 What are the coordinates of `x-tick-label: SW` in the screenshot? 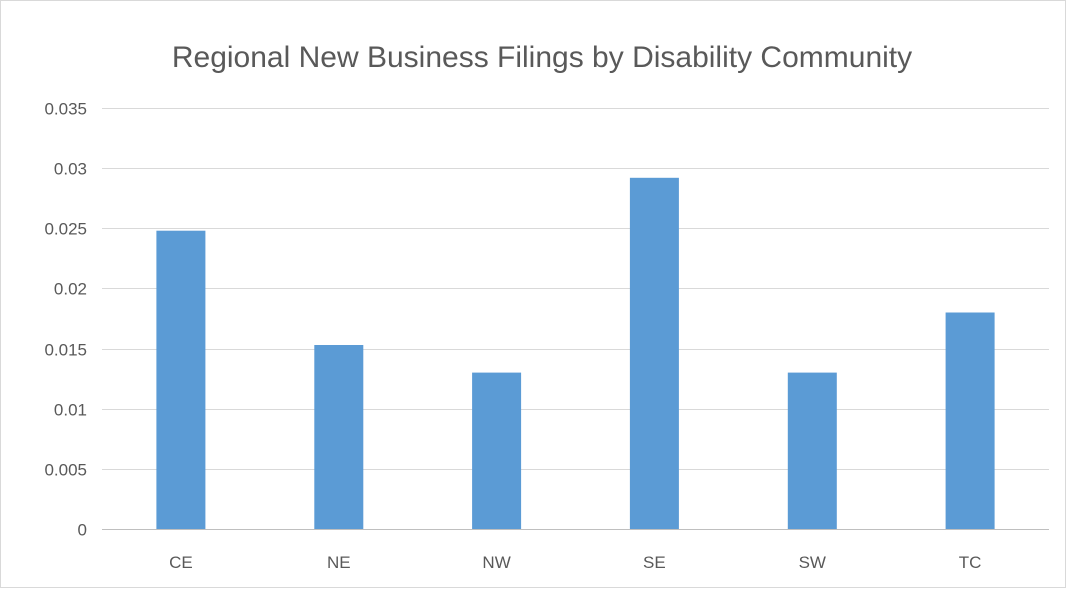 It's located at (812, 562).